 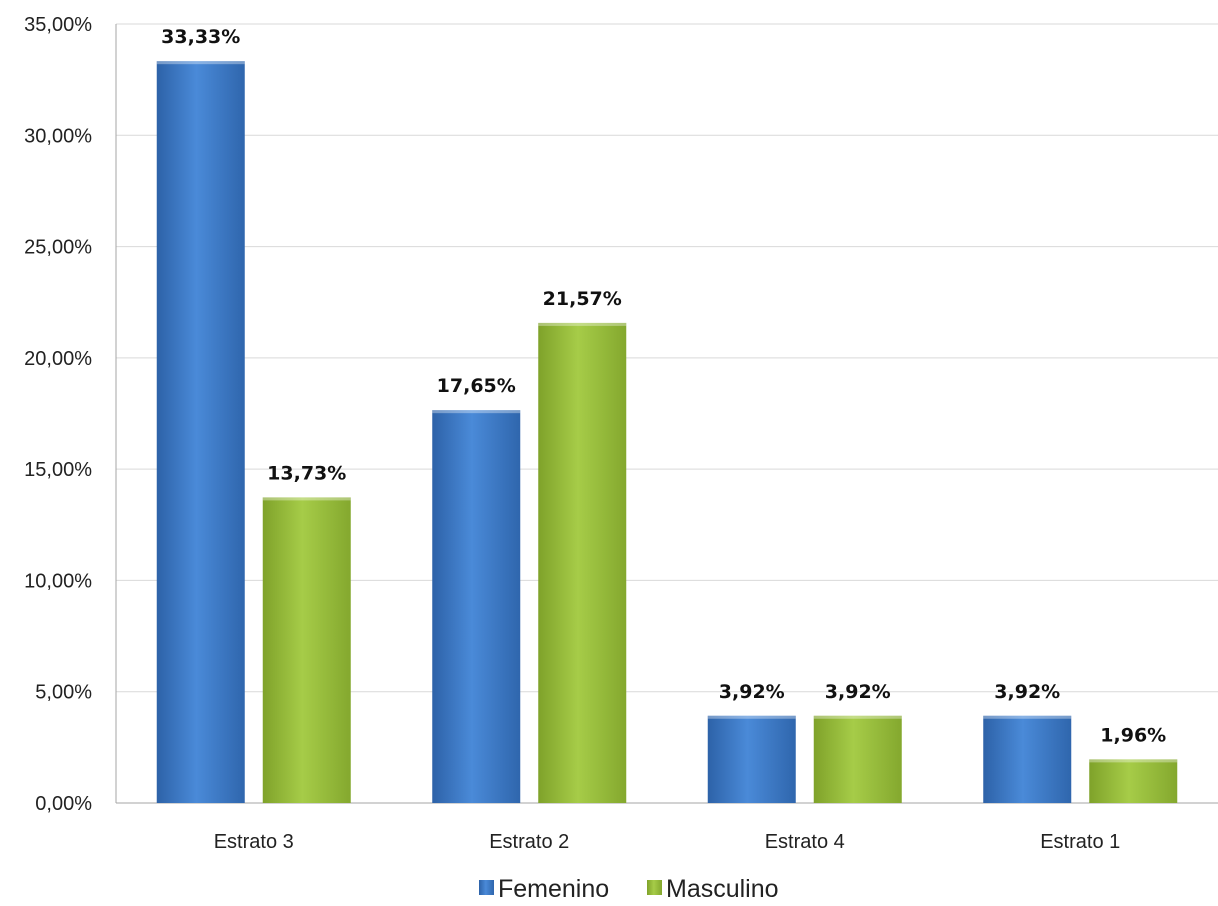 What do you see at coordinates (63, 804) in the screenshot?
I see `y-tick-label: 0,00%` at bounding box center [63, 804].